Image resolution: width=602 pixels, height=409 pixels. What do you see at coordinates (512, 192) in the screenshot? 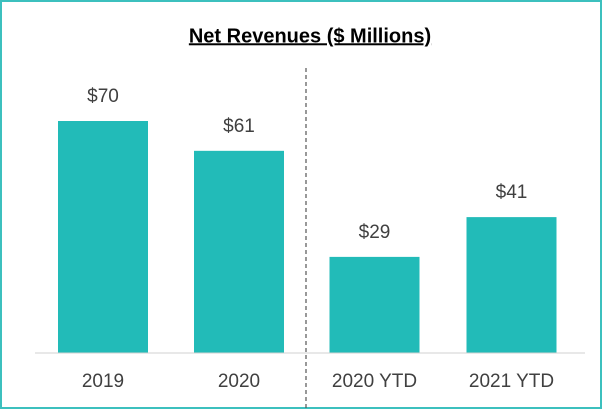
I see `data-label: $41` at bounding box center [512, 192].